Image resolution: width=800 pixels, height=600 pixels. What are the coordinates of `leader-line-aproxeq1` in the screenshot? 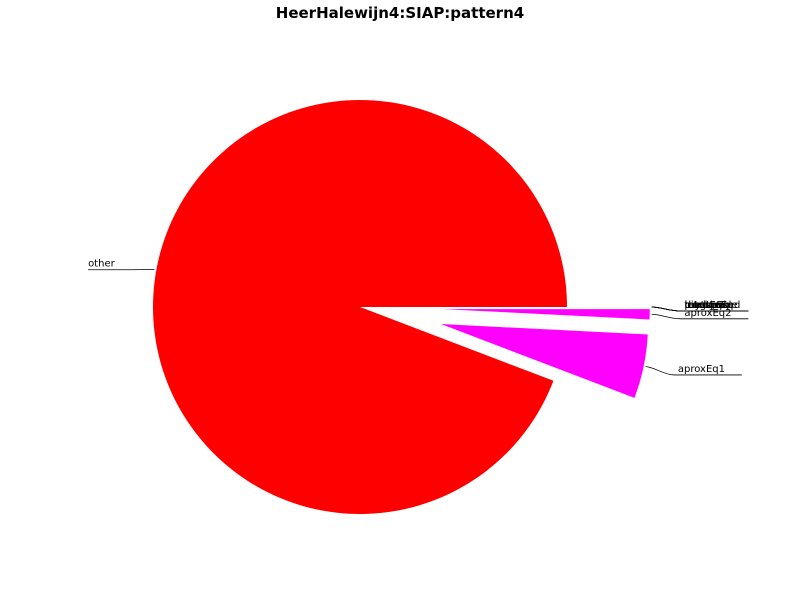 It's located at (693, 371).